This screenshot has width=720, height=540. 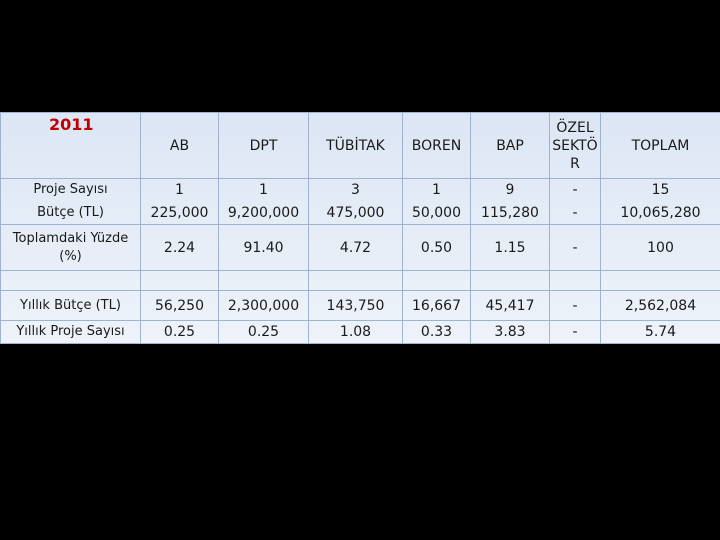 I want to click on table-cell: 1.08, so click(x=355, y=332).